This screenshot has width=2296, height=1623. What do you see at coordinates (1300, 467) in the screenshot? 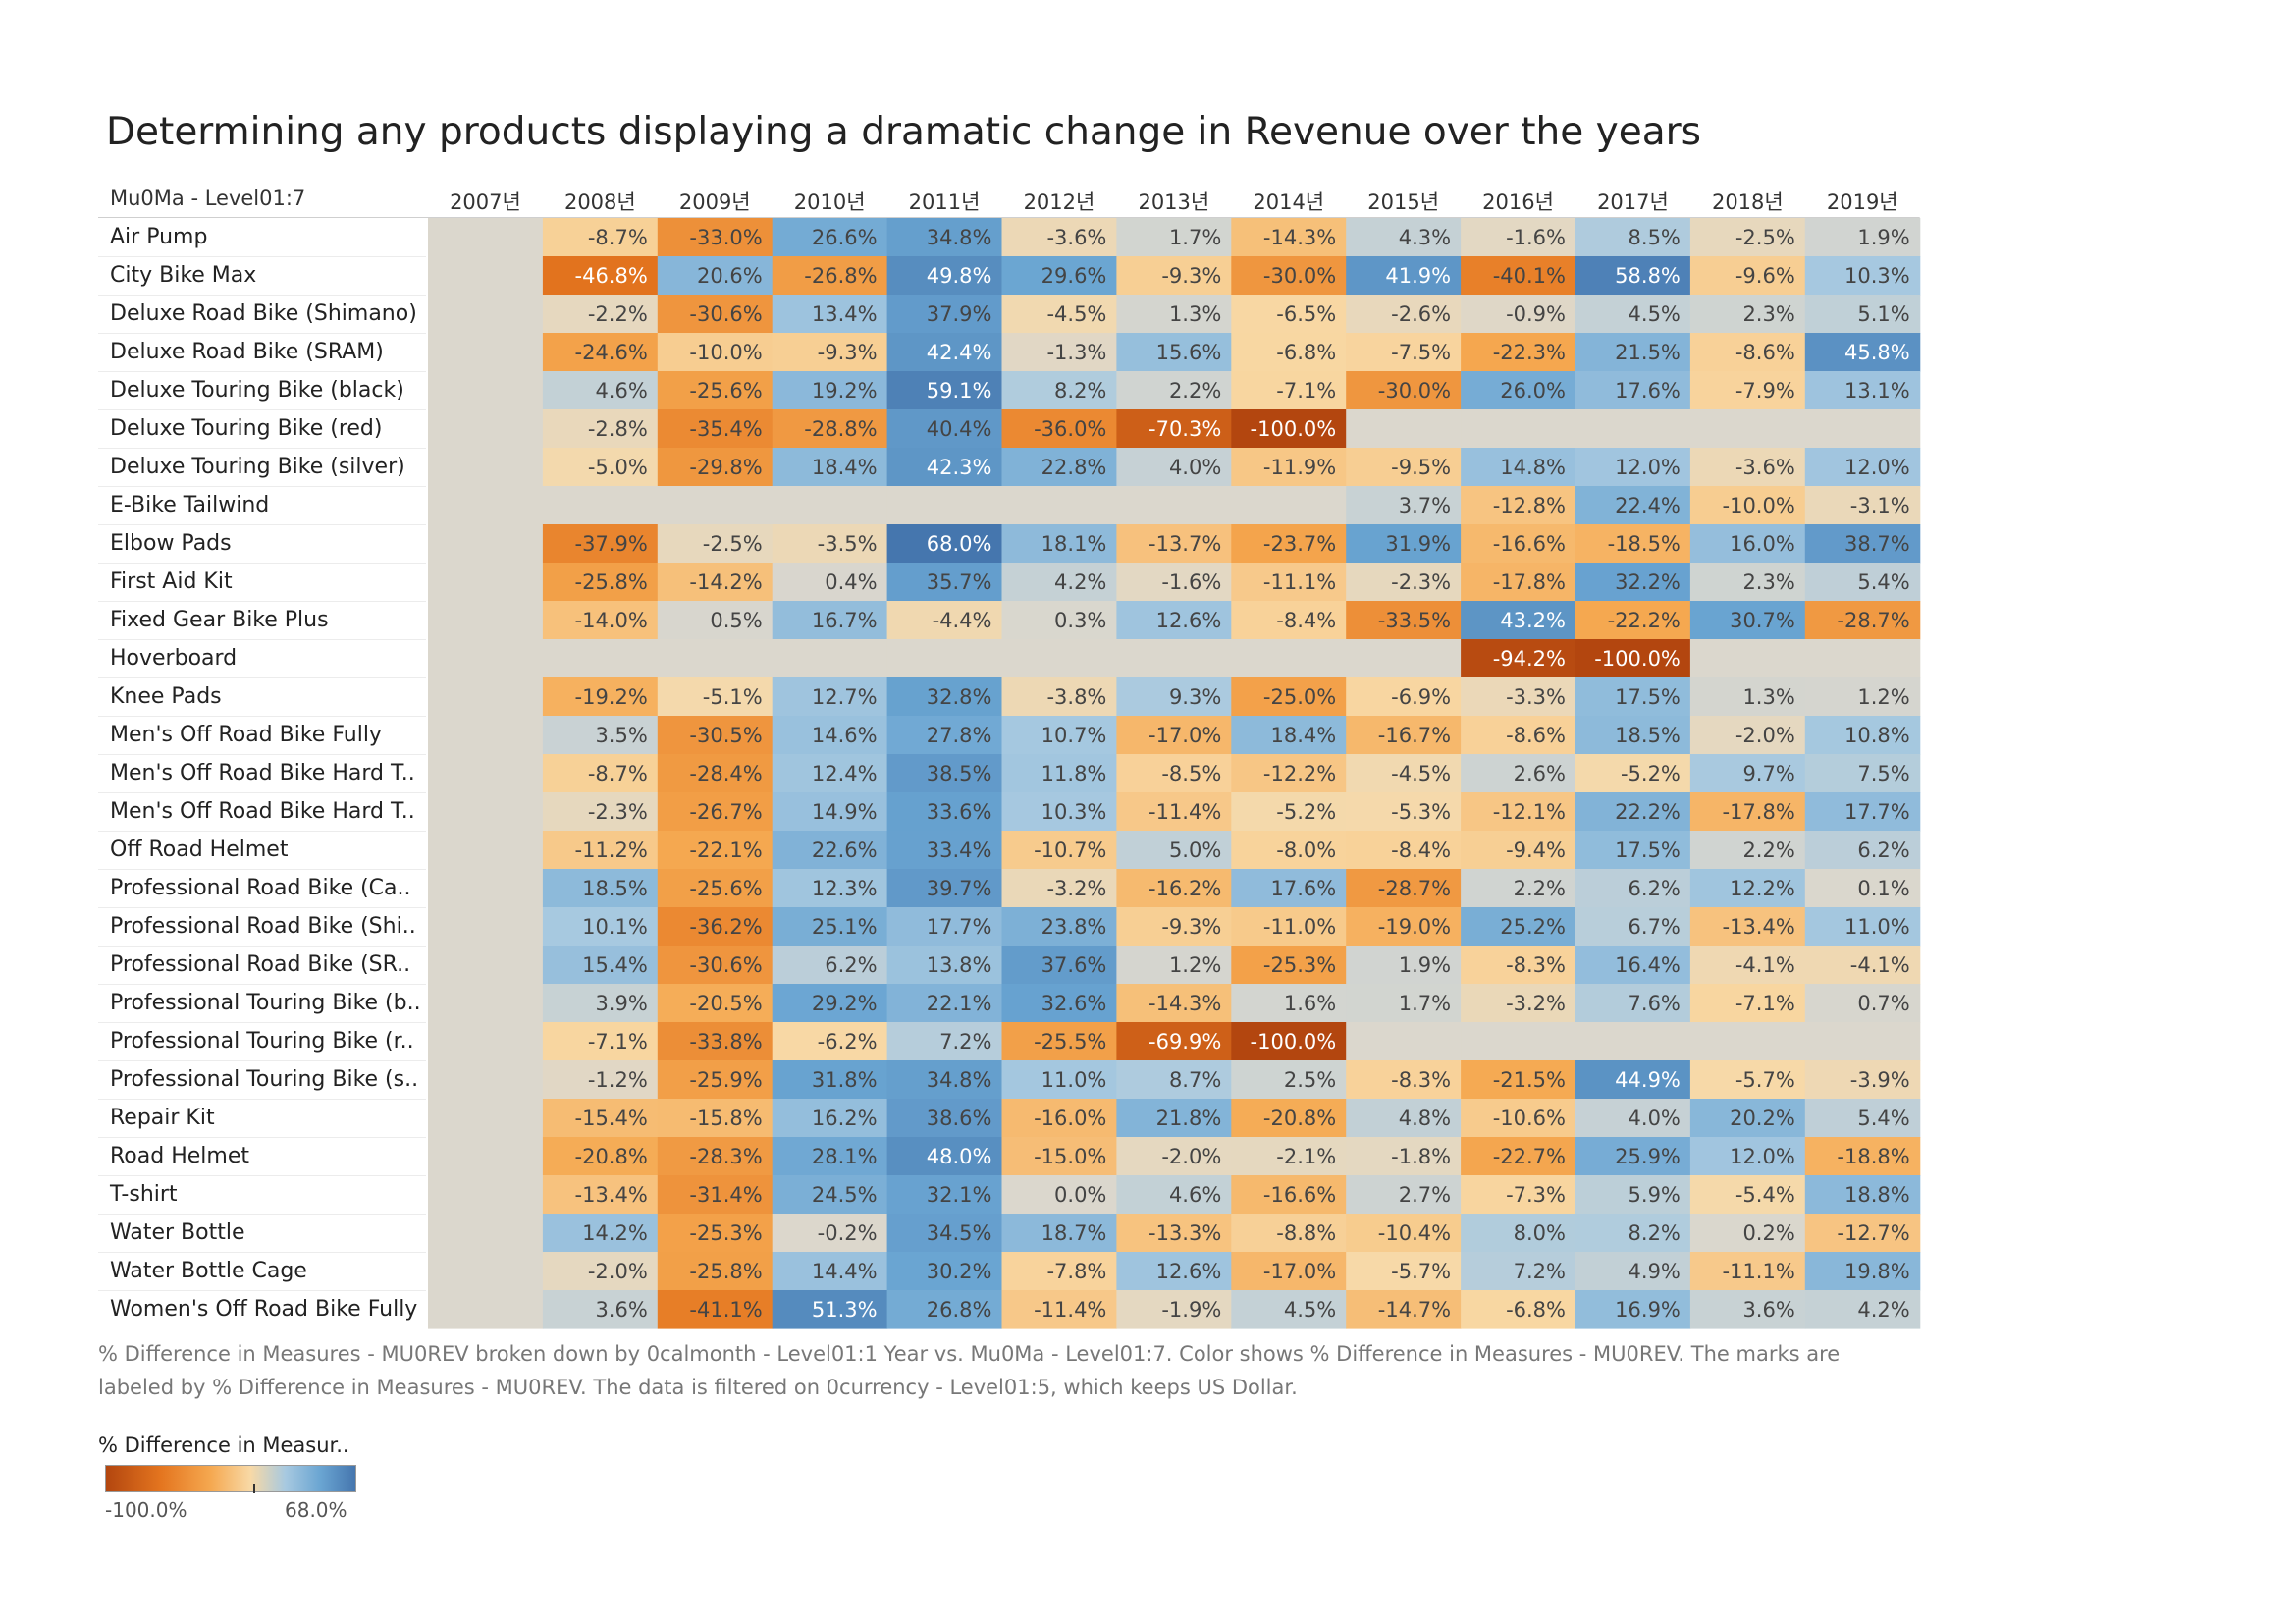
I see `cell-value-label: -11.9%` at bounding box center [1300, 467].